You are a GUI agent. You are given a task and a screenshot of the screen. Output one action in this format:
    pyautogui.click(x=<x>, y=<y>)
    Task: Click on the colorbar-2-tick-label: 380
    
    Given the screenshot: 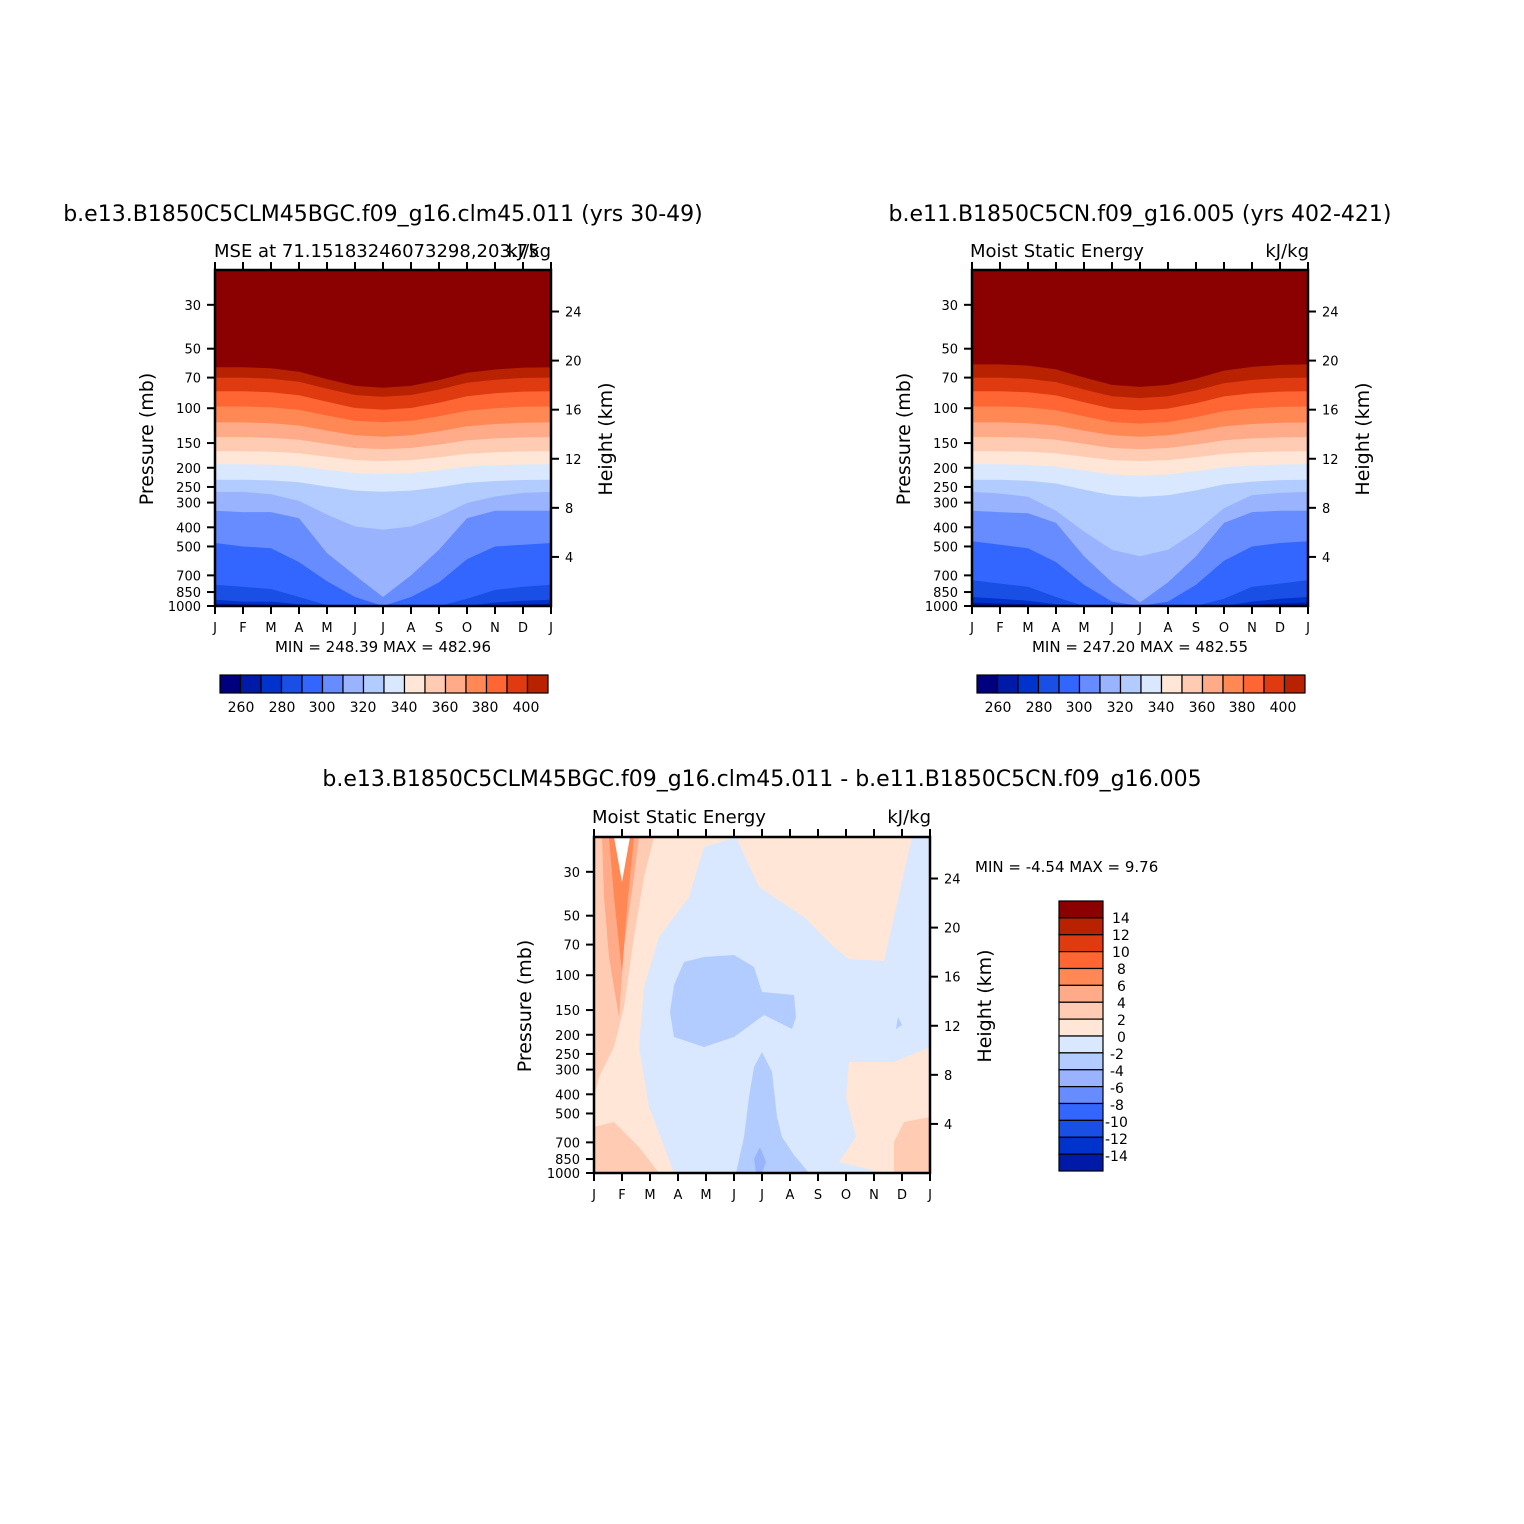 What is the action you would take?
    pyautogui.click(x=1242, y=708)
    